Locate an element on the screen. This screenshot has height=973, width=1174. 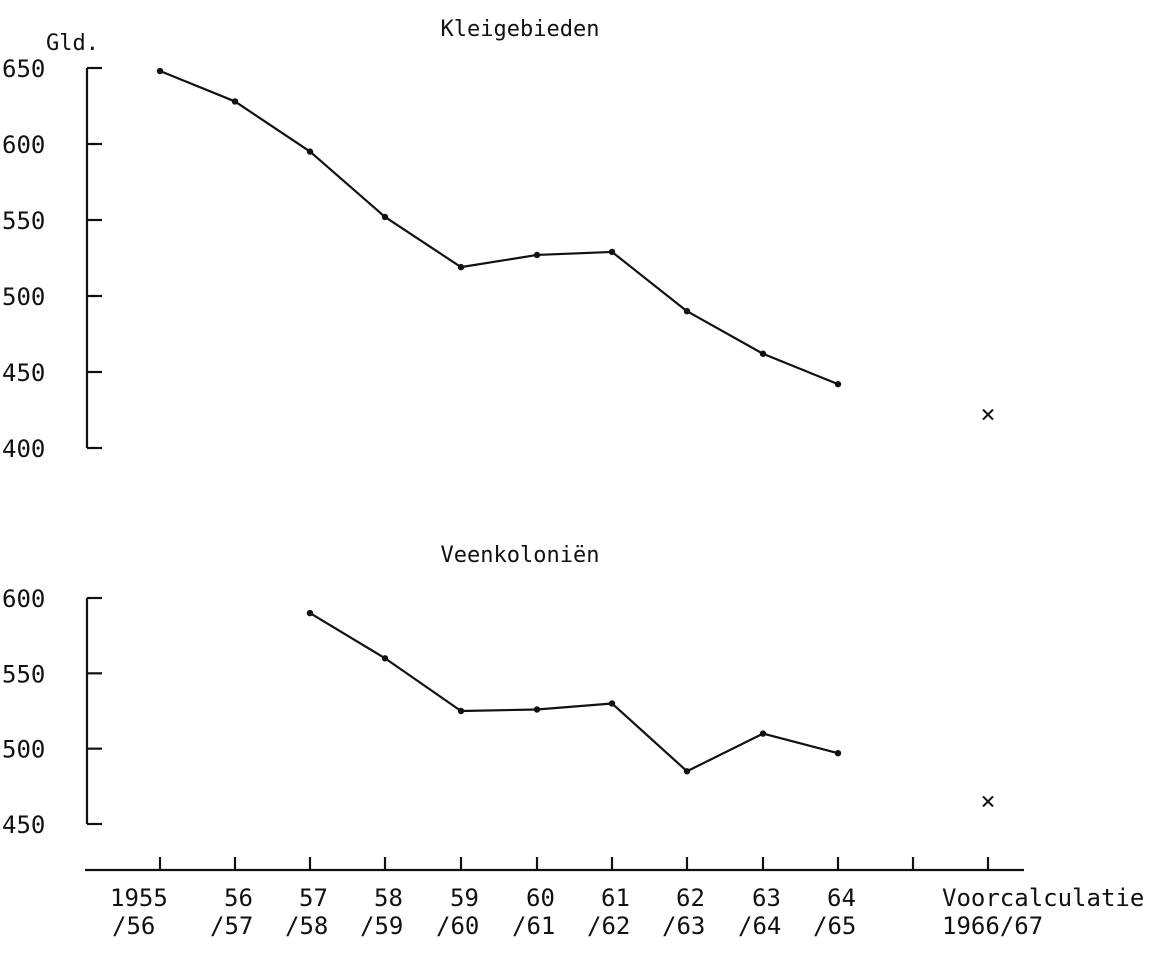
x-tick-label: 58 is located at coordinates (388, 898).